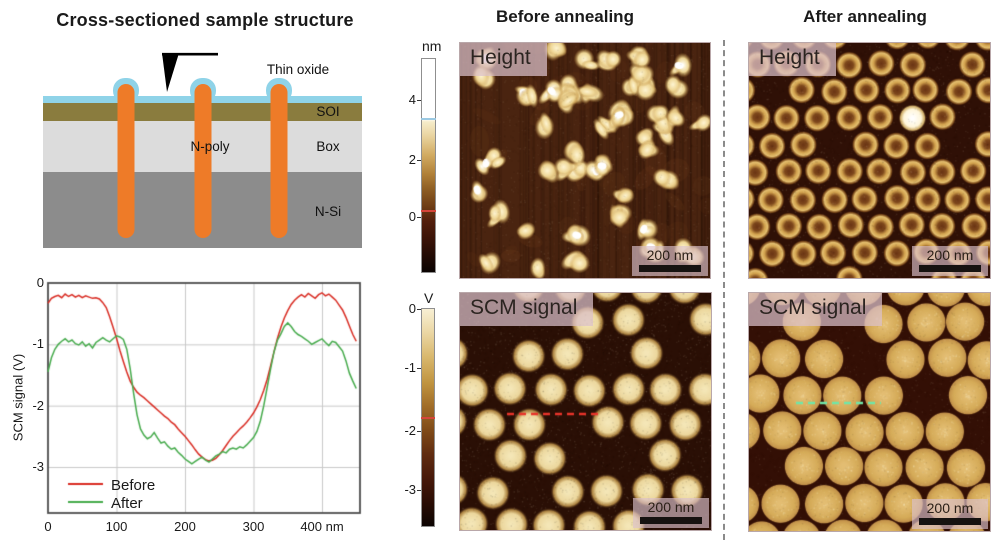 Image resolution: width=1000 pixels, height=545 pixels. Describe the element at coordinates (40, 282) in the screenshot. I see `y-tick-label: 0` at that location.